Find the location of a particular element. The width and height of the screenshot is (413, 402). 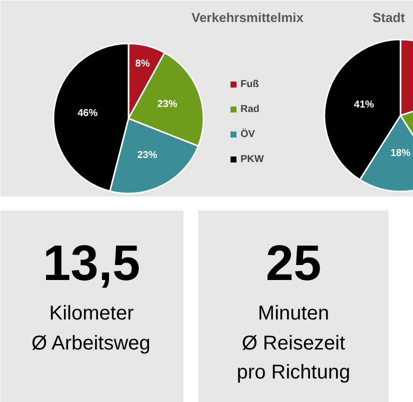

chart-title: Stadt is located at coordinates (389, 17).